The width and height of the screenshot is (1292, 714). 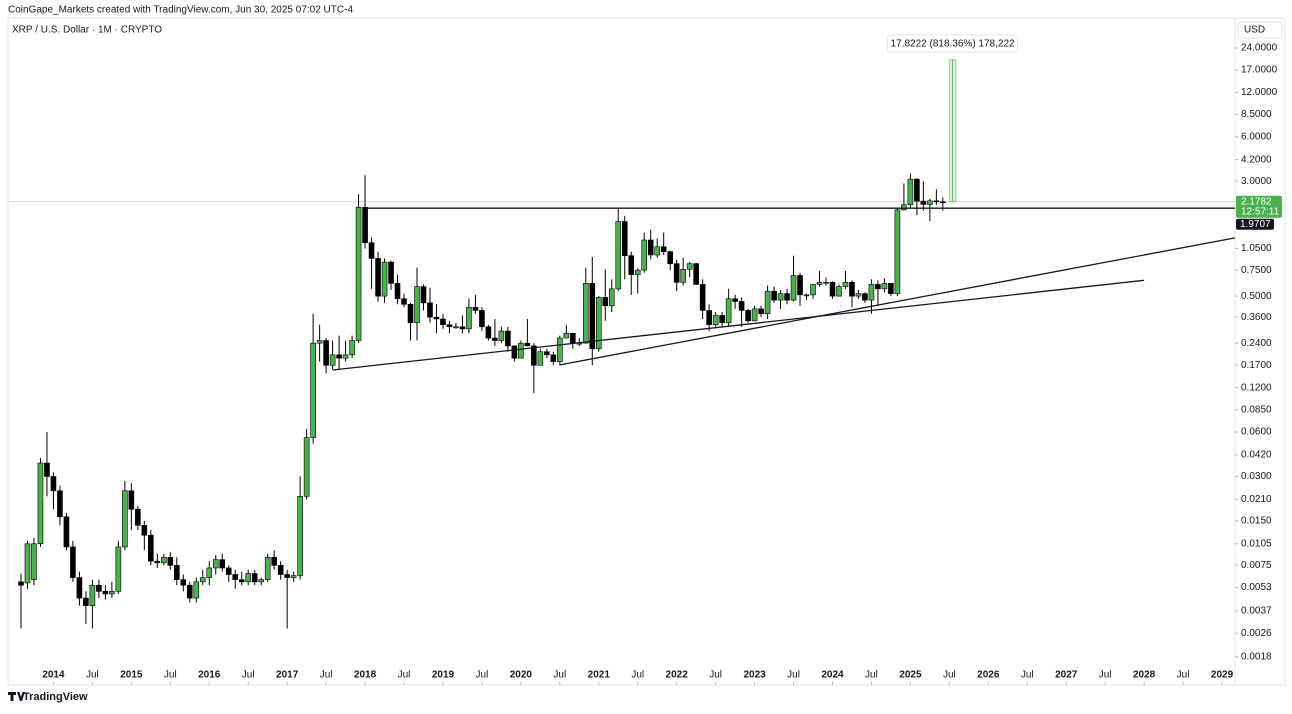 What do you see at coordinates (1256, 432) in the screenshot?
I see `y-tick-label: 0.0600` at bounding box center [1256, 432].